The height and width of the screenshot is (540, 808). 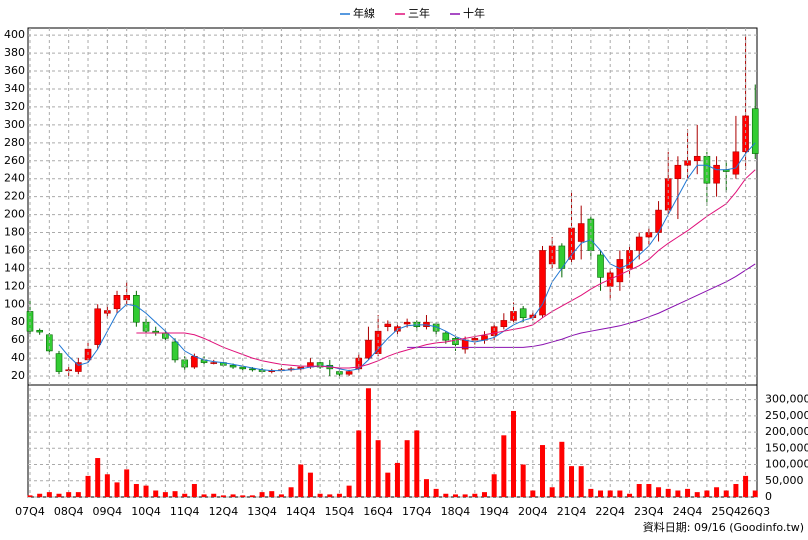 I want to click on legend-label: 三年, so click(x=419, y=13).